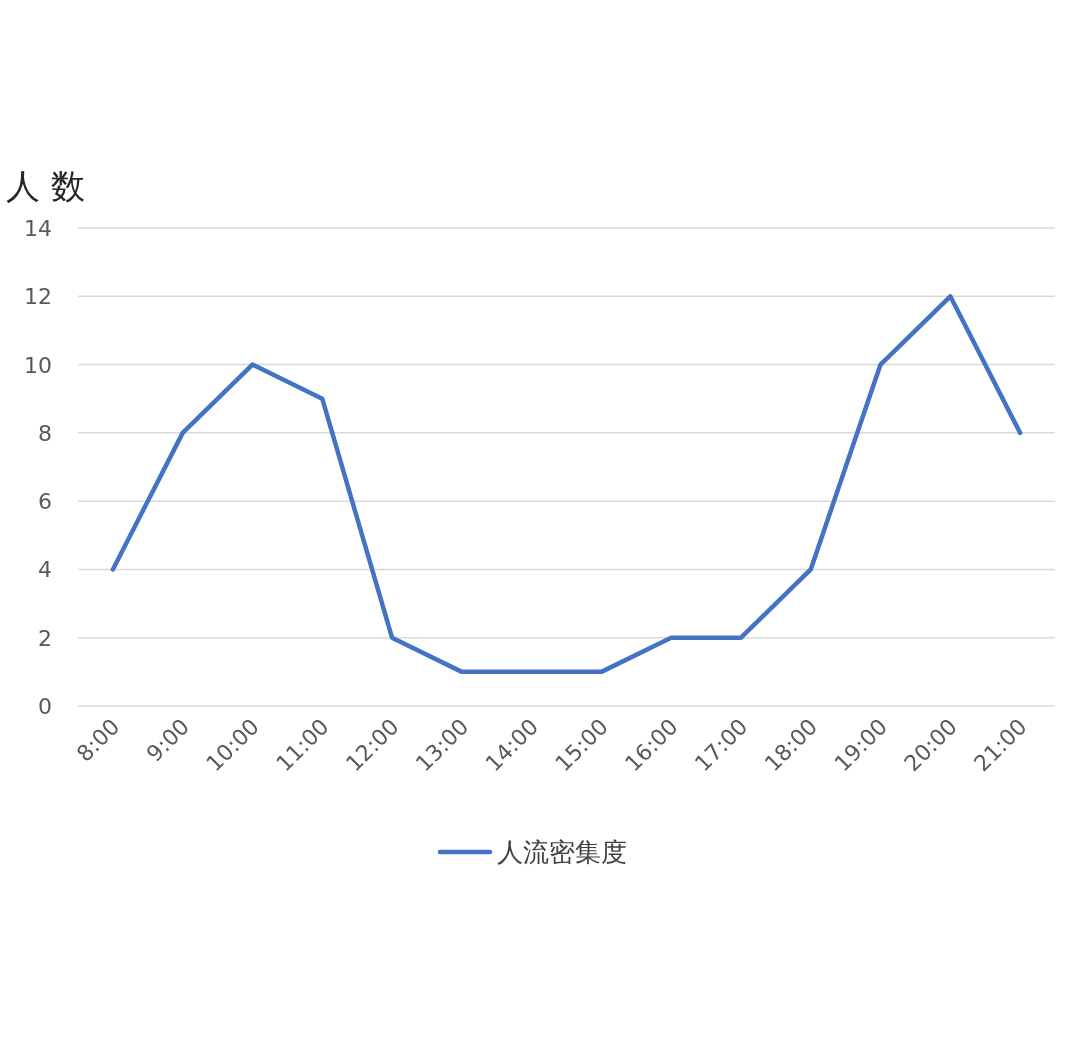 Image resolution: width=1080 pixels, height=1053 pixels. Describe the element at coordinates (45, 570) in the screenshot. I see `y-tick-label: 4` at that location.